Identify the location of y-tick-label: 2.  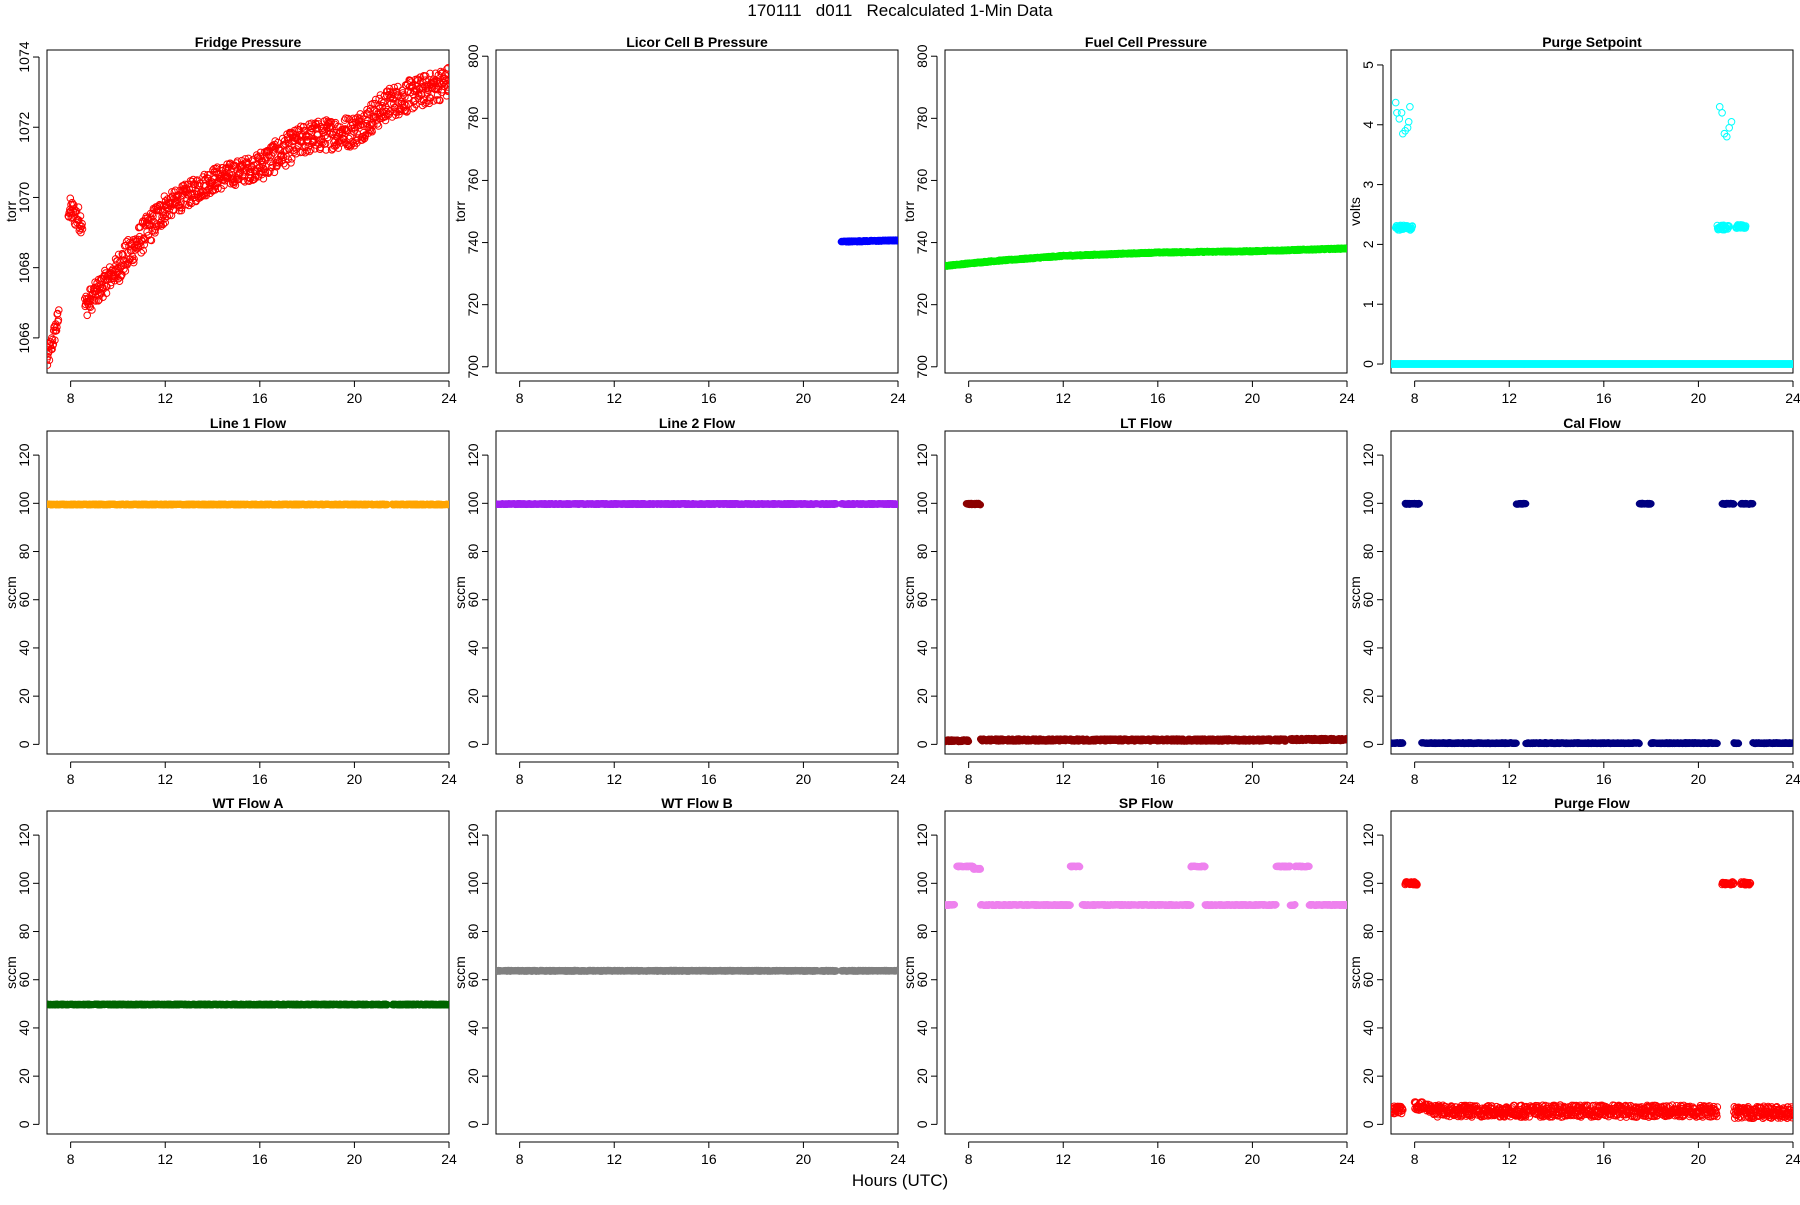
(1368, 244).